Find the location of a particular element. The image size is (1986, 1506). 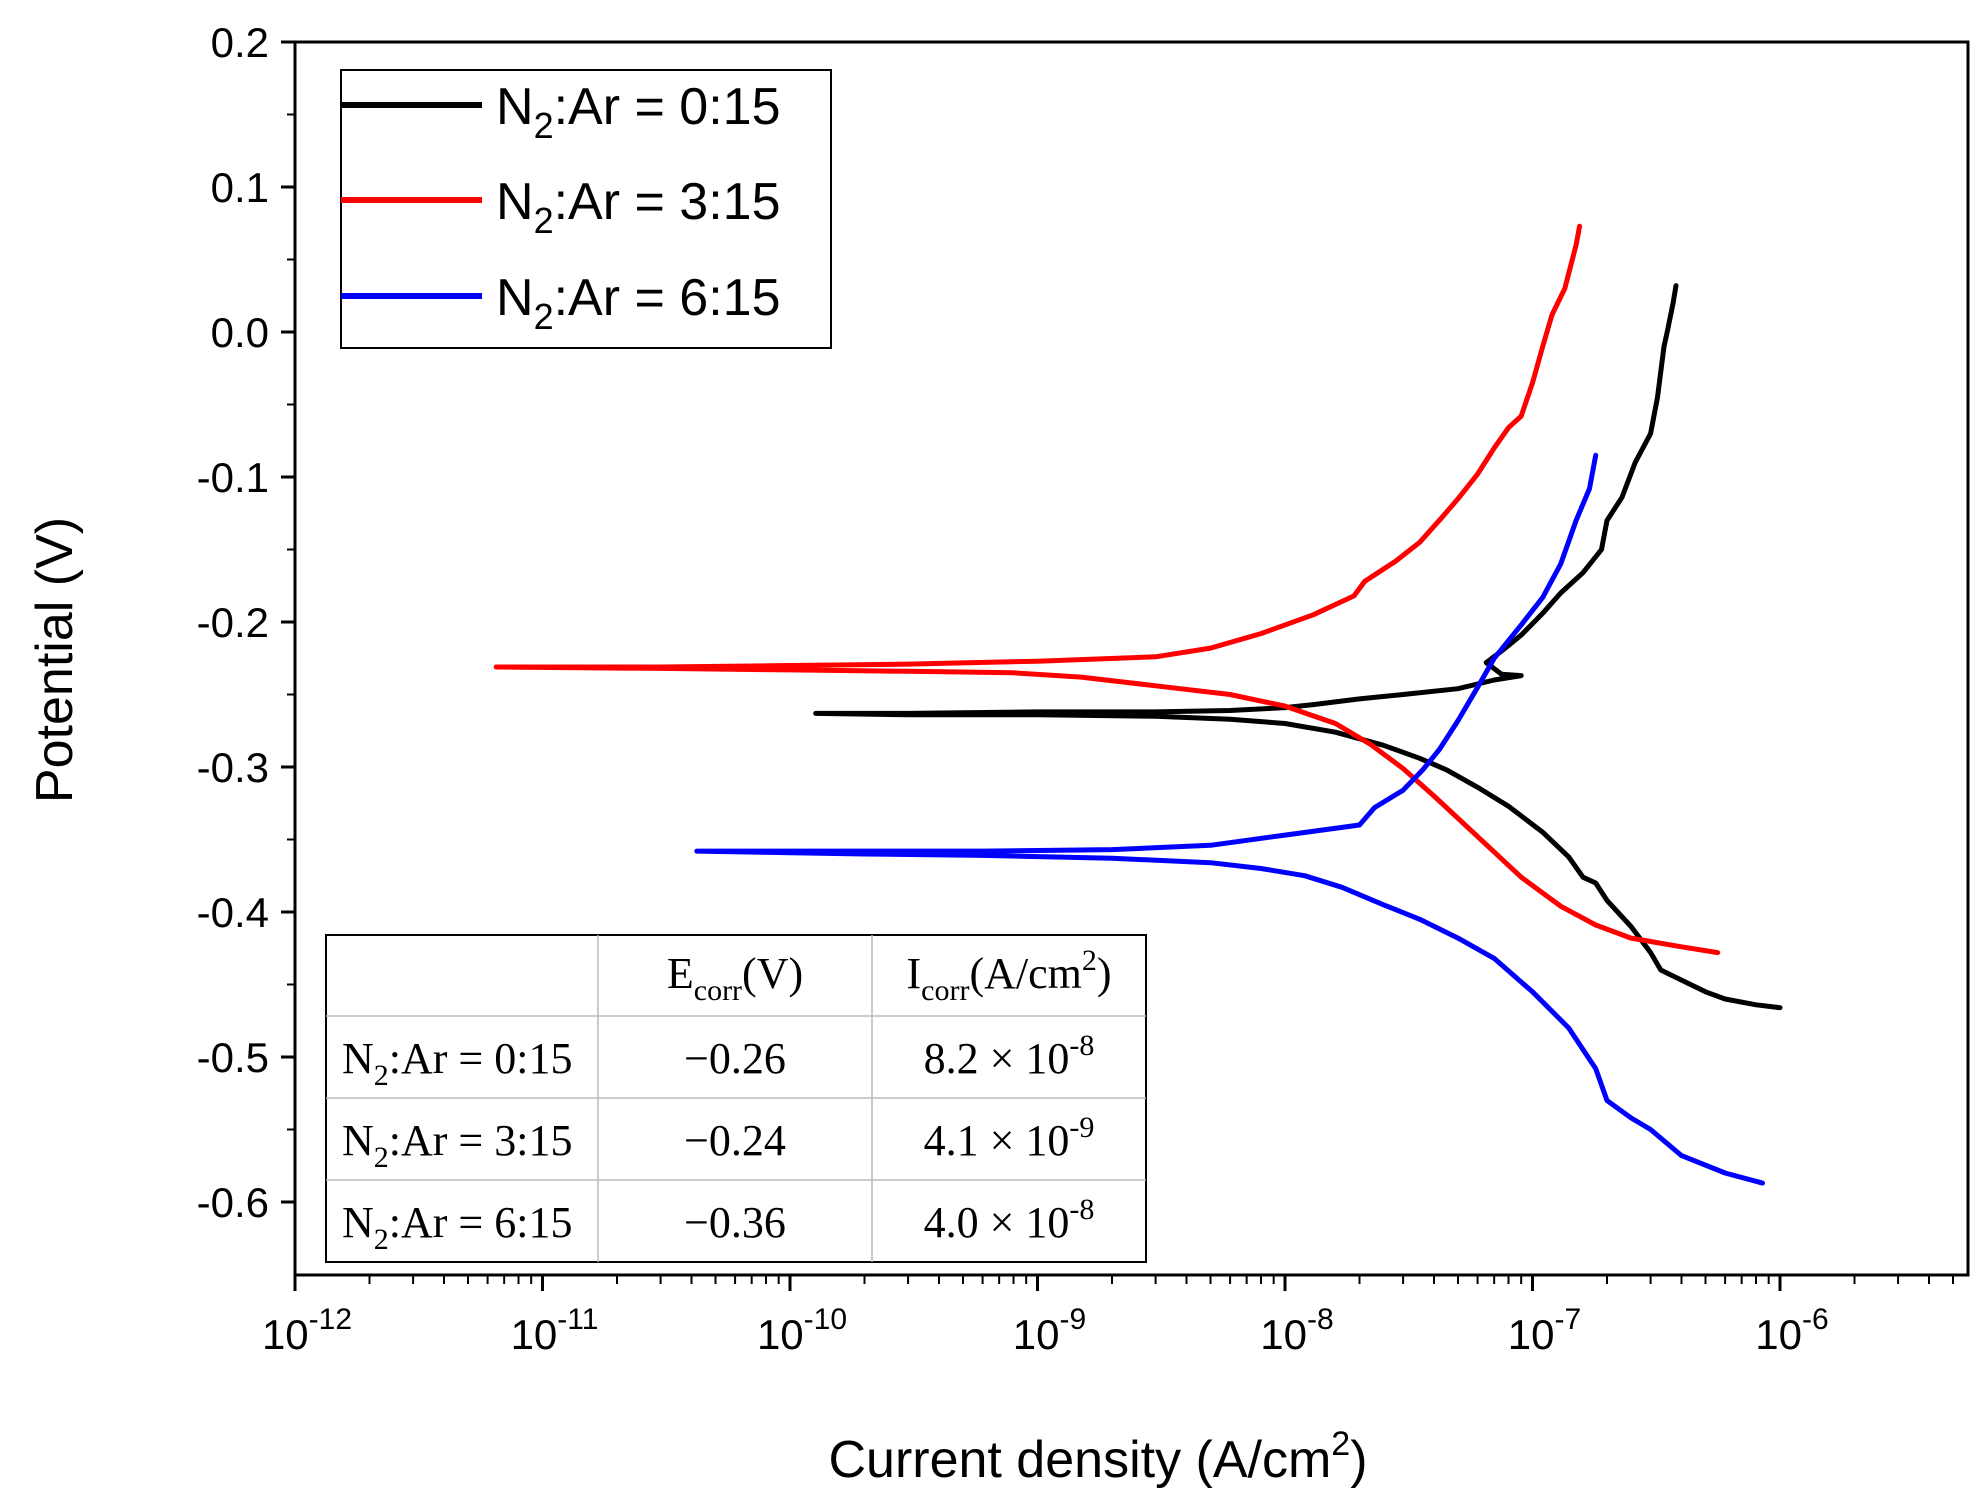

x-tick-label: 10⁻¹¹ is located at coordinates (555, 1330).